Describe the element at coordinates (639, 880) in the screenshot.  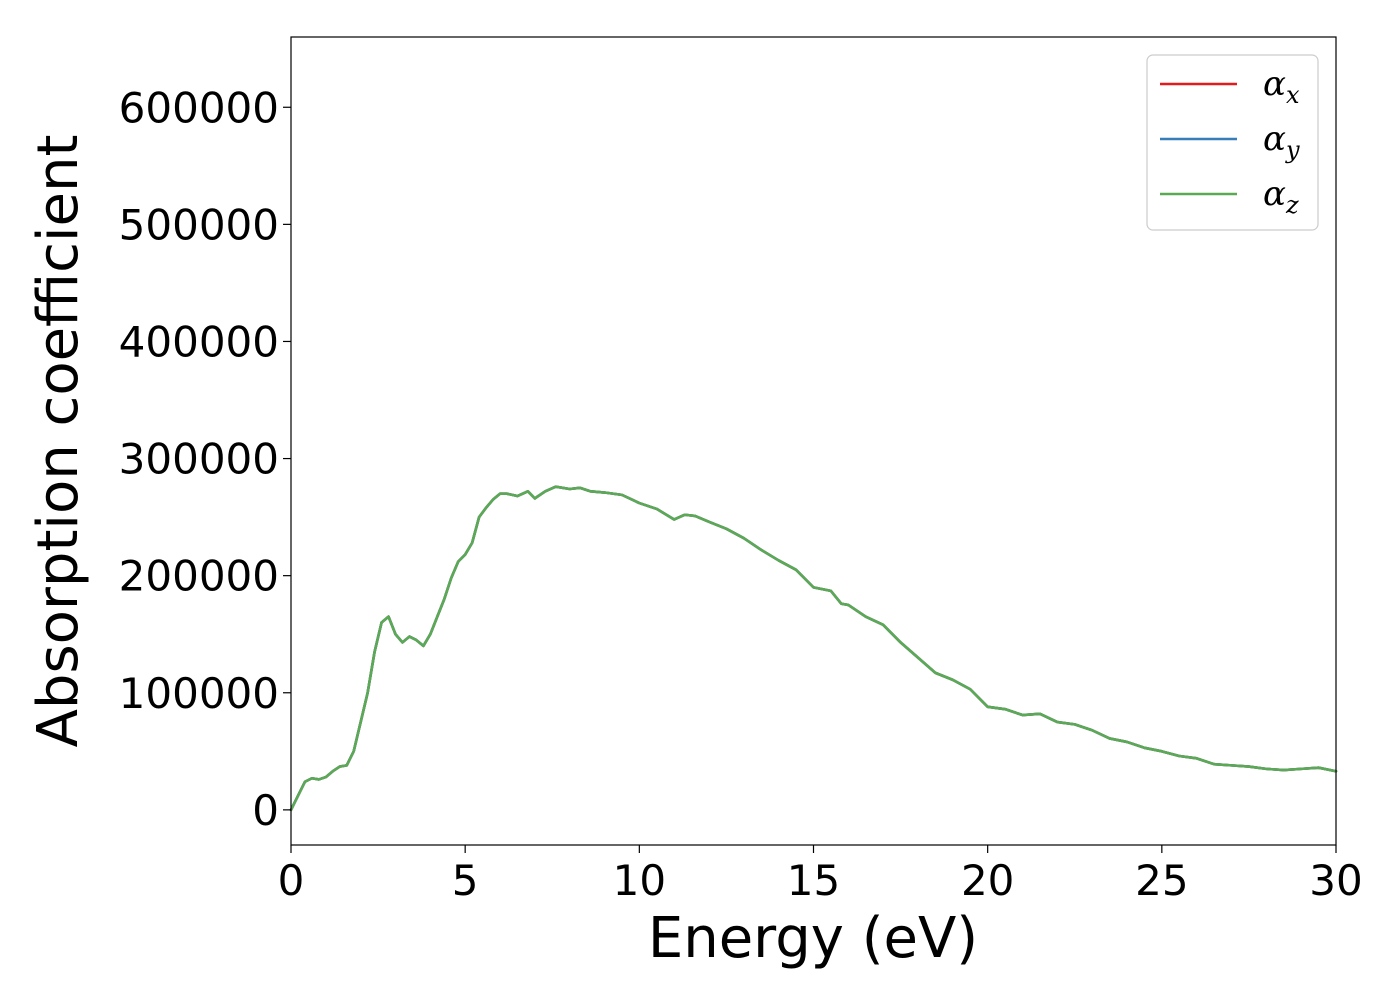
I see `x-tick-label: 10` at that location.